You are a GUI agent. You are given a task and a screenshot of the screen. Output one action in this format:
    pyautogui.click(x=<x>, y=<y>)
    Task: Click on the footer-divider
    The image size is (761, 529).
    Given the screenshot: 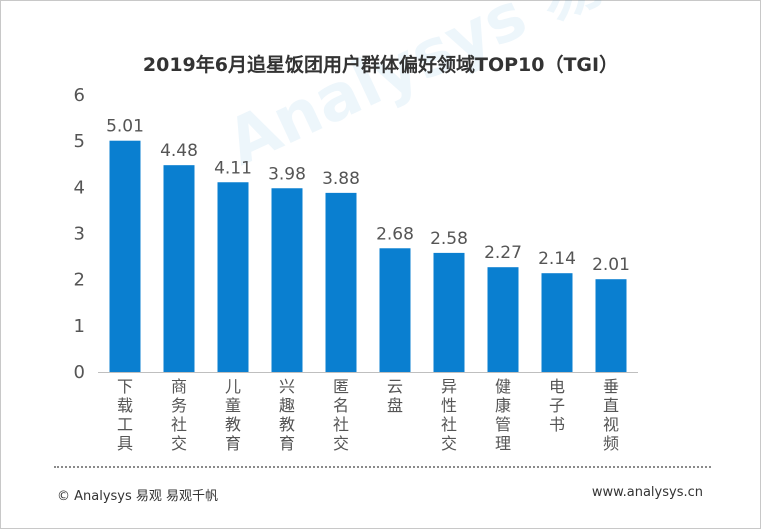 What is the action you would take?
    pyautogui.click(x=382, y=467)
    